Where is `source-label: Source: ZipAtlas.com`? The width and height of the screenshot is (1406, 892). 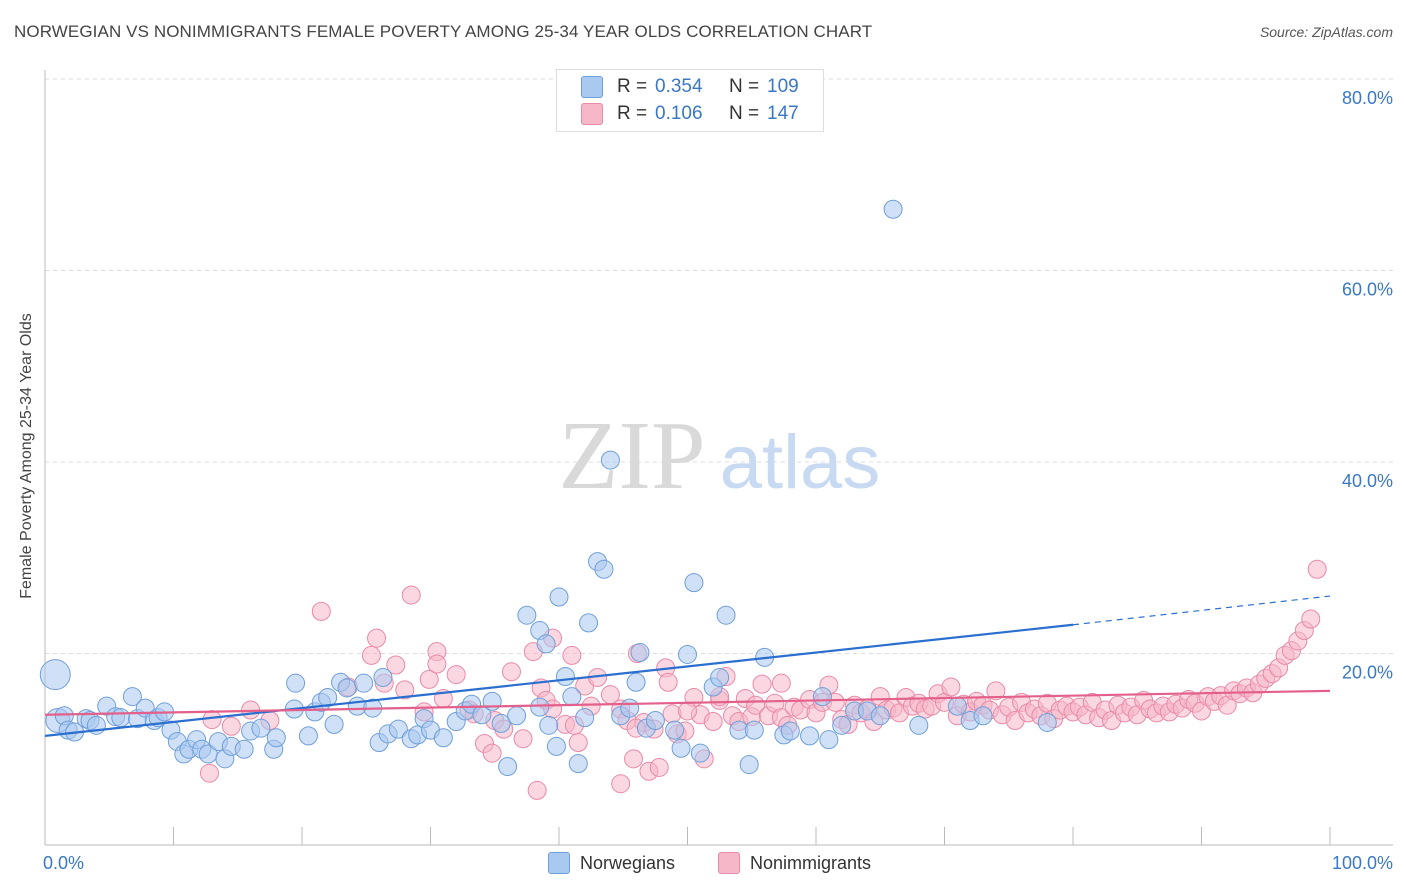
source-label: Source: ZipAtlas.com is located at coordinates (1326, 32).